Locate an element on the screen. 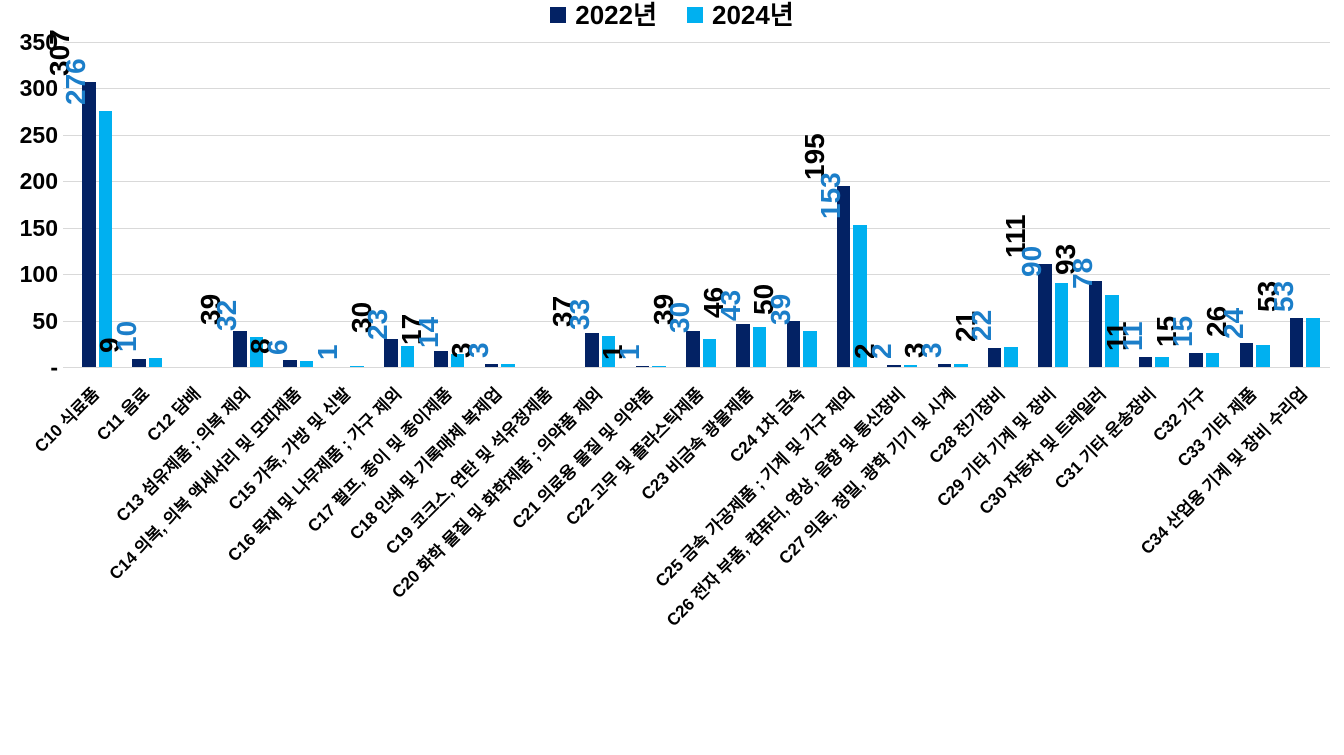  bar-value-label: 32 is located at coordinates (227, 316).